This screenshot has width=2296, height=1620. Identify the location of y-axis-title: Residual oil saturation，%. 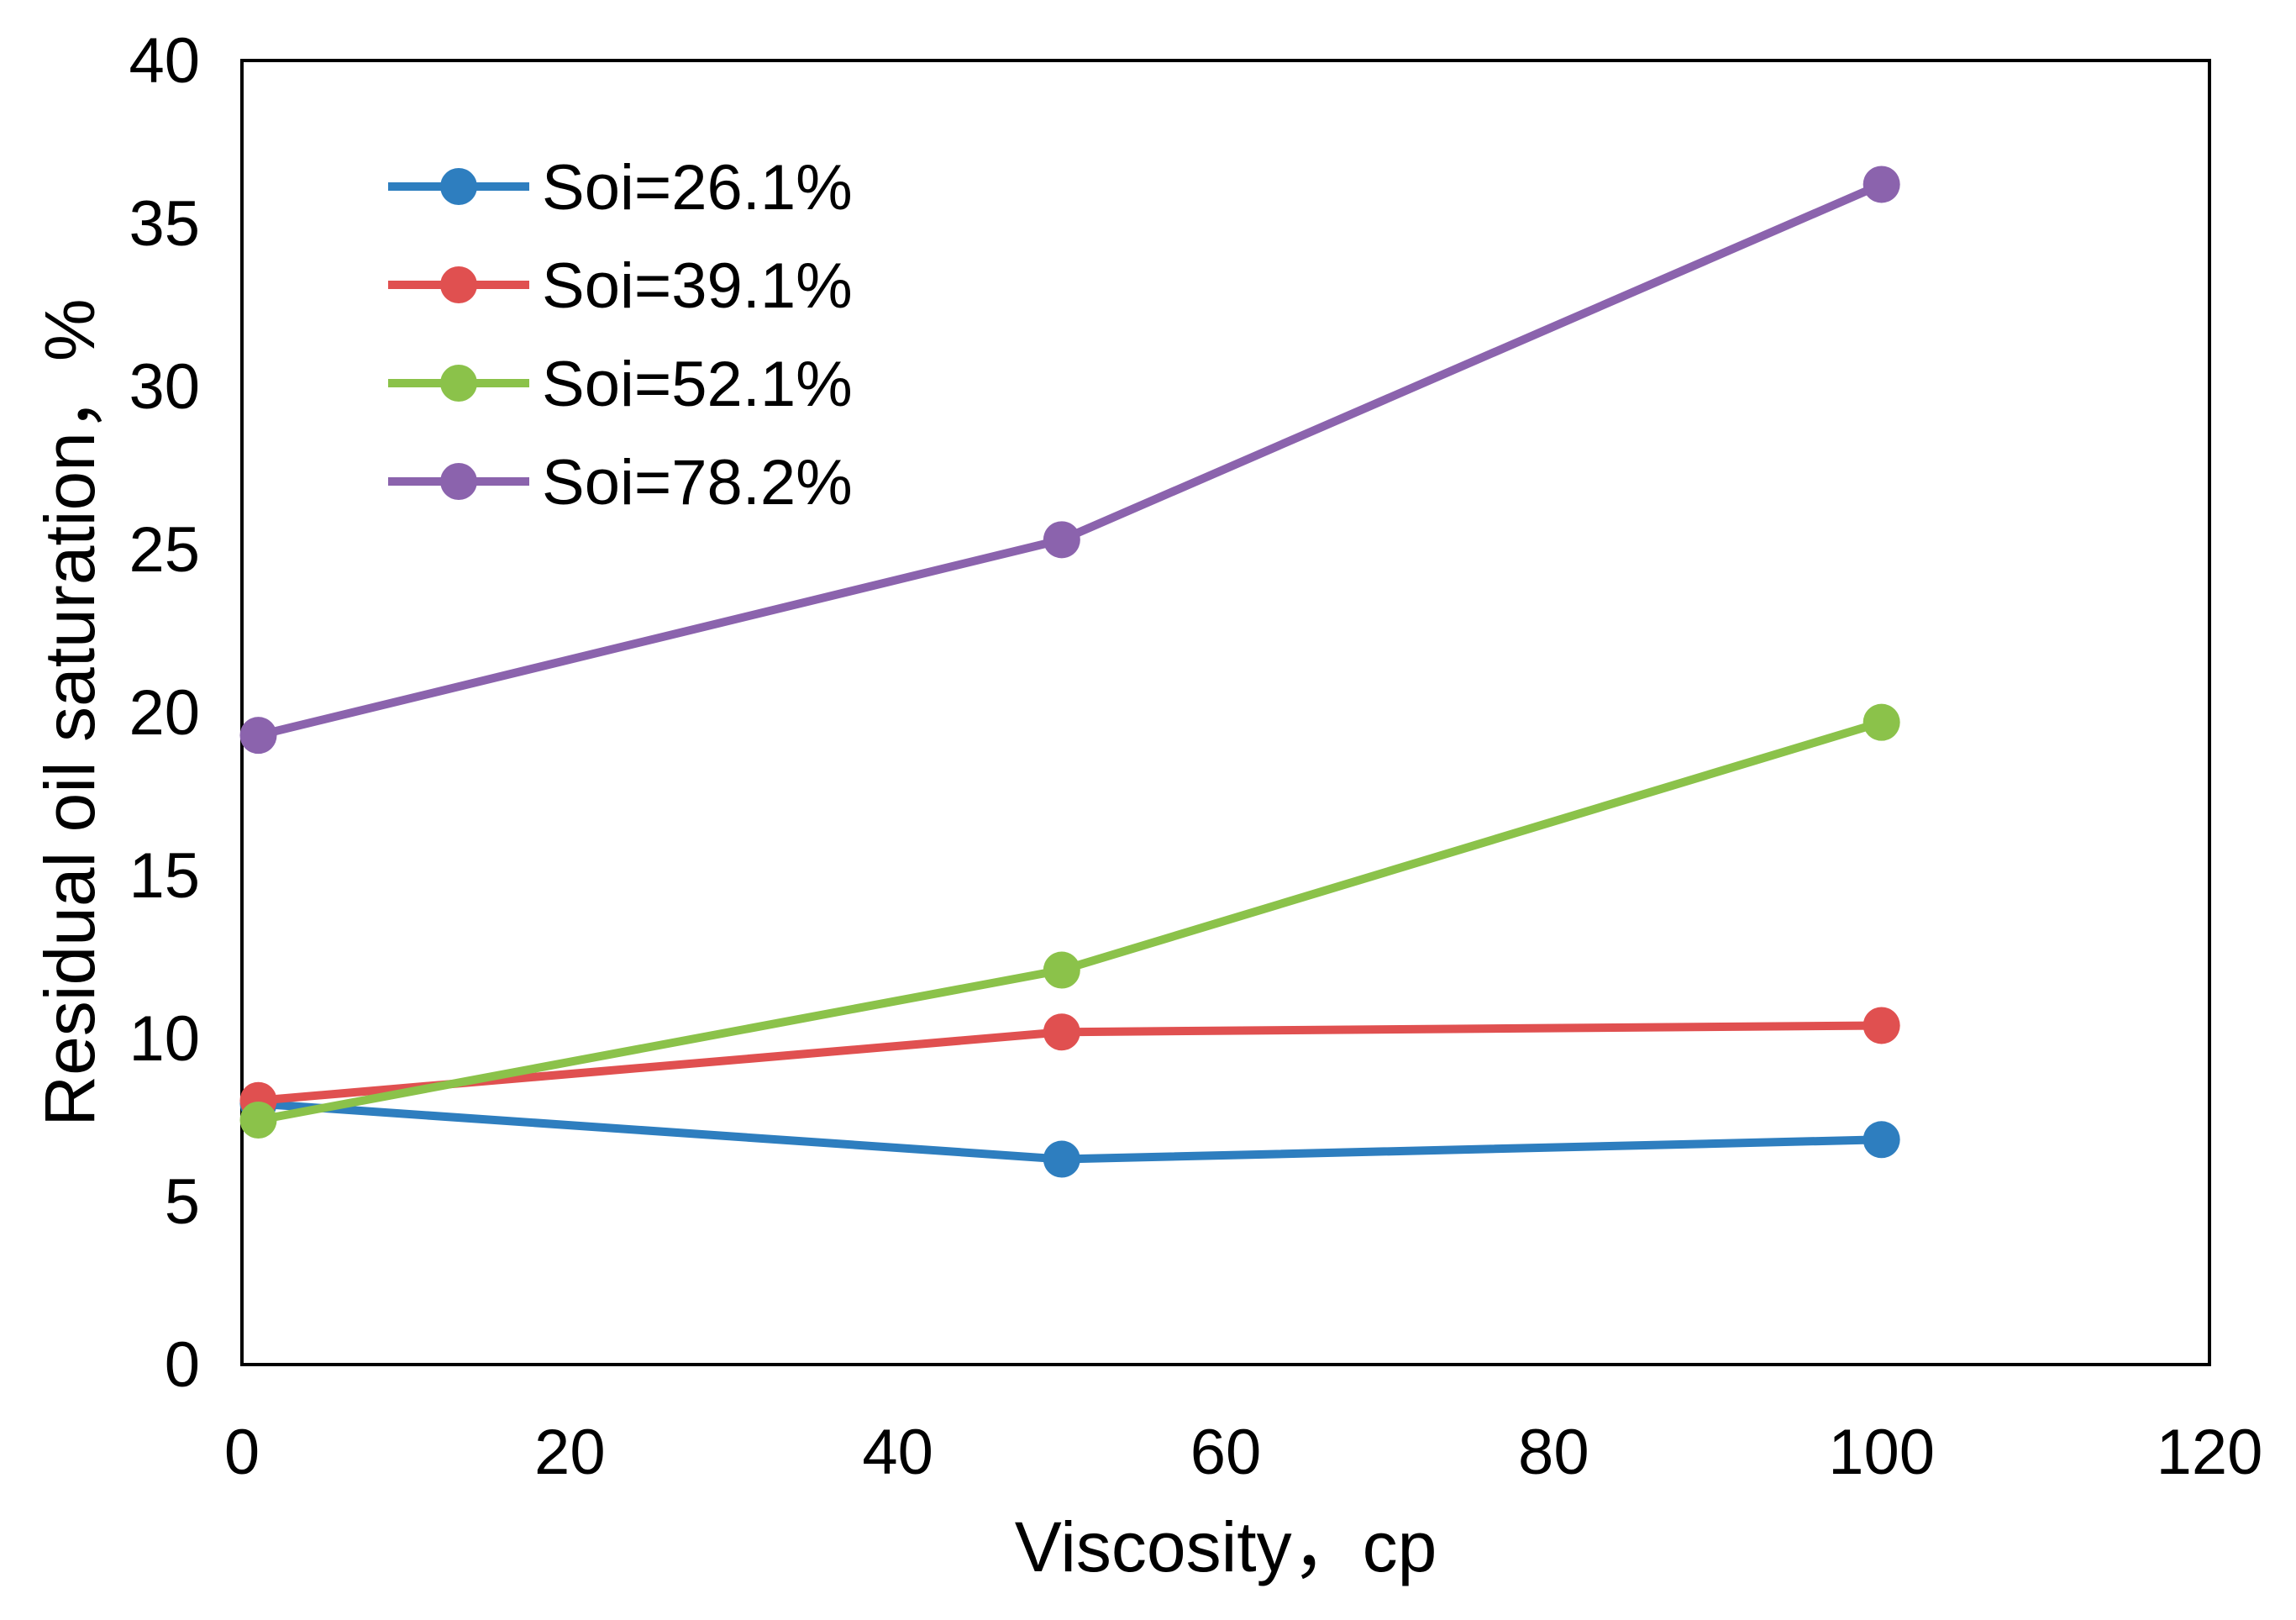
(69, 712).